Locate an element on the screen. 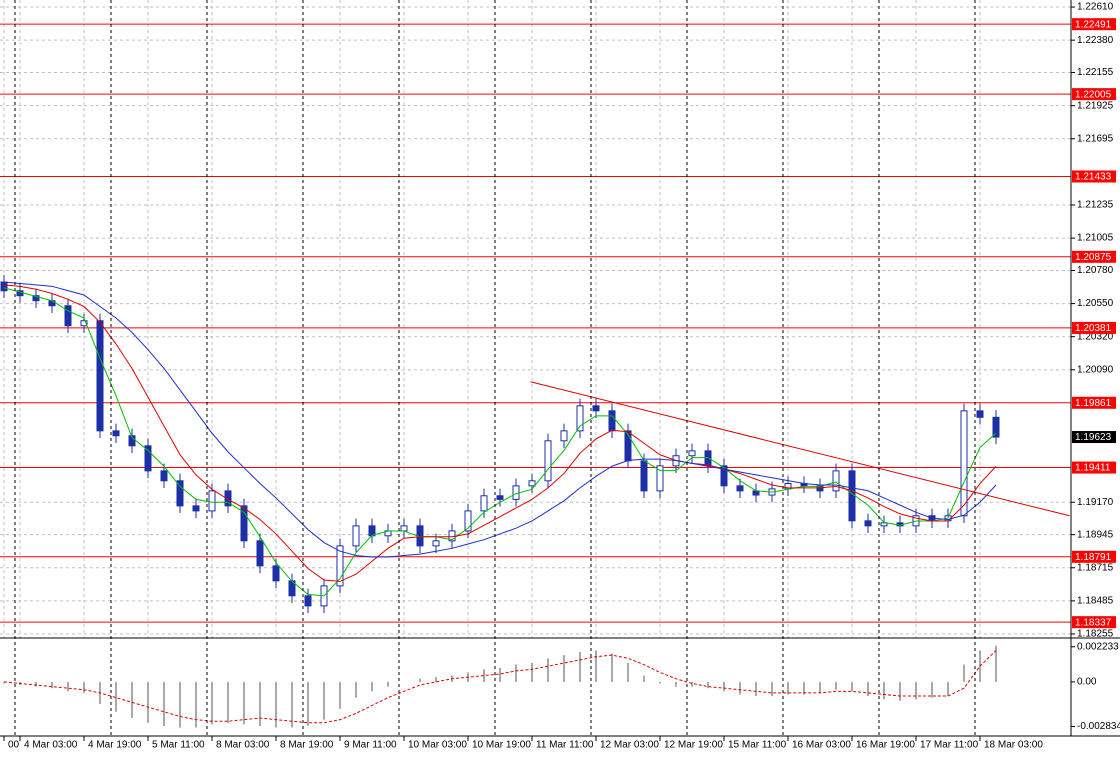 The width and height of the screenshot is (1120, 758). y-tick-label: 1.21695 is located at coordinates (1095, 138).